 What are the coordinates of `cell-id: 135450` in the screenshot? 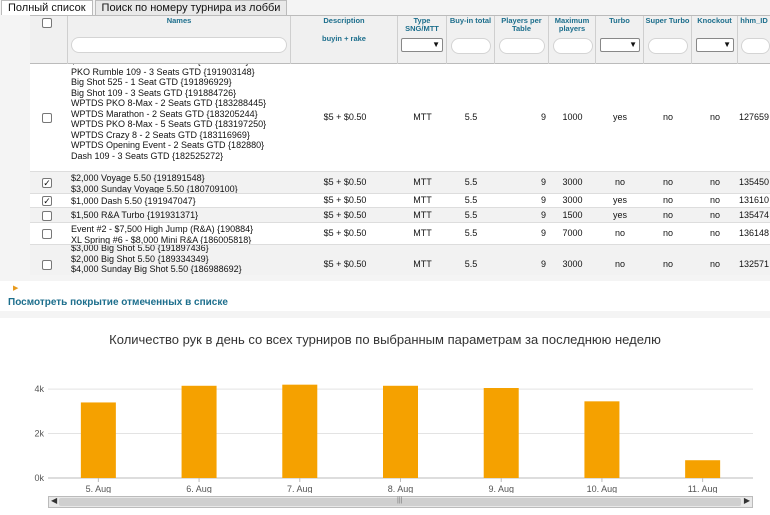 It's located at (754, 182).